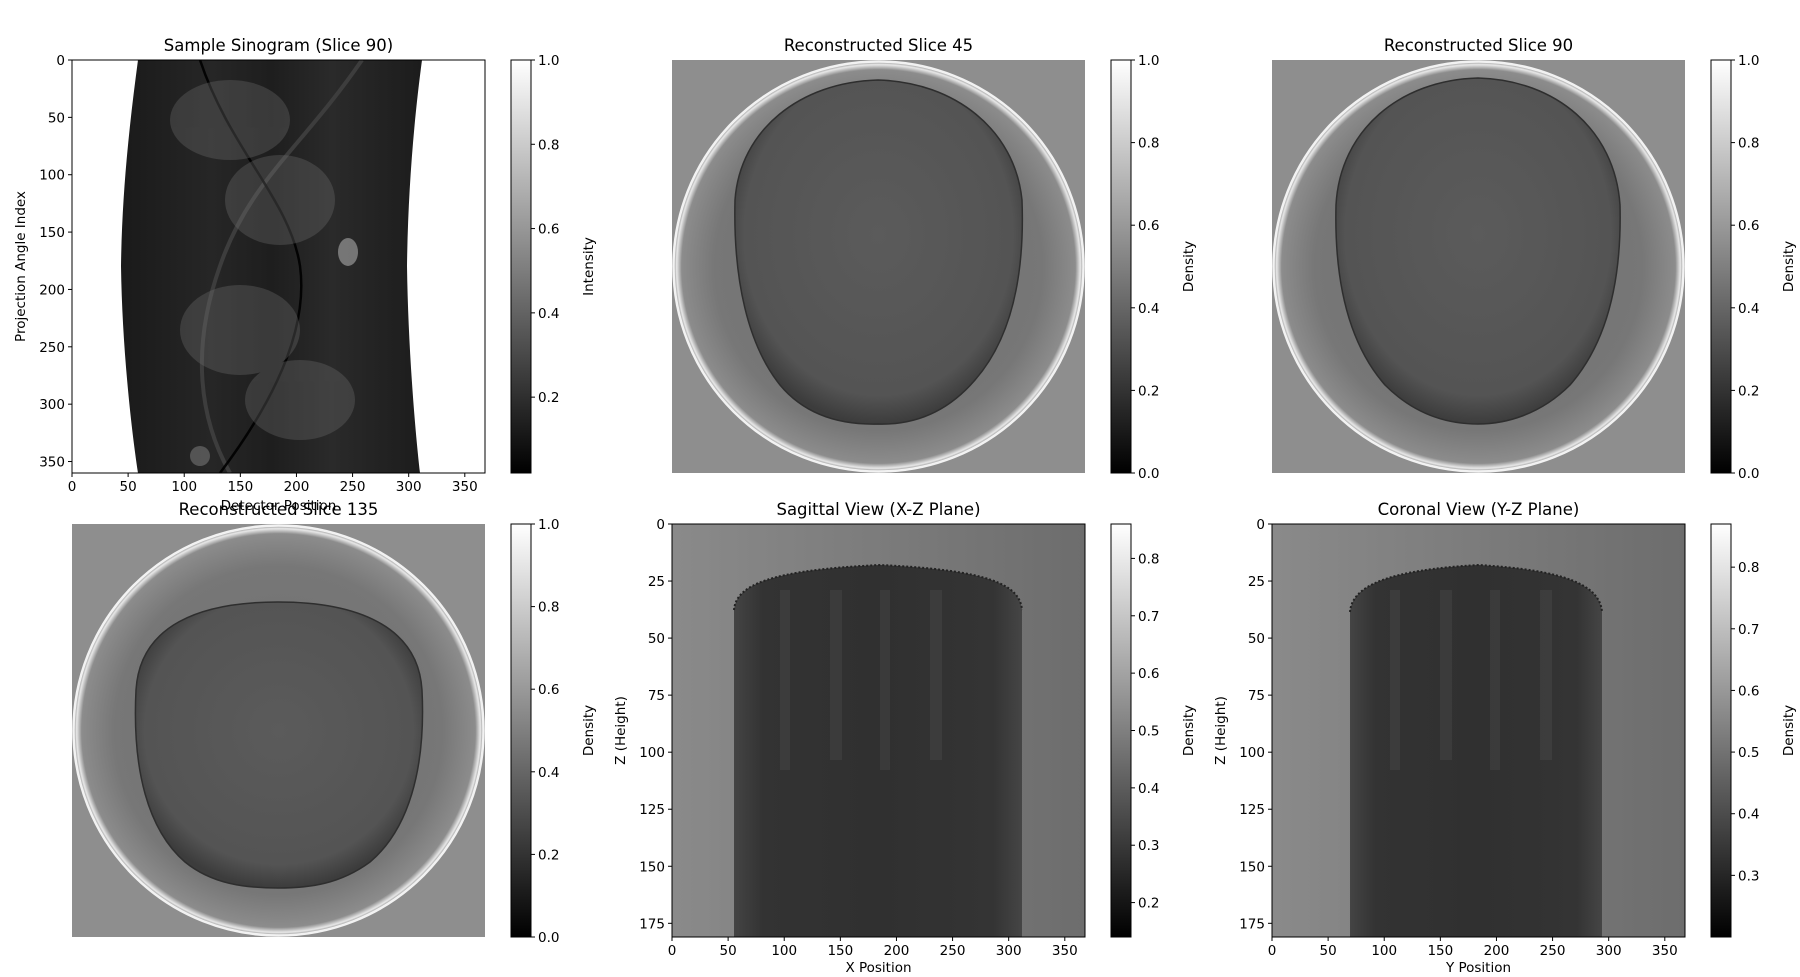  I want to click on y-tick-label: 25, so click(1256, 582).